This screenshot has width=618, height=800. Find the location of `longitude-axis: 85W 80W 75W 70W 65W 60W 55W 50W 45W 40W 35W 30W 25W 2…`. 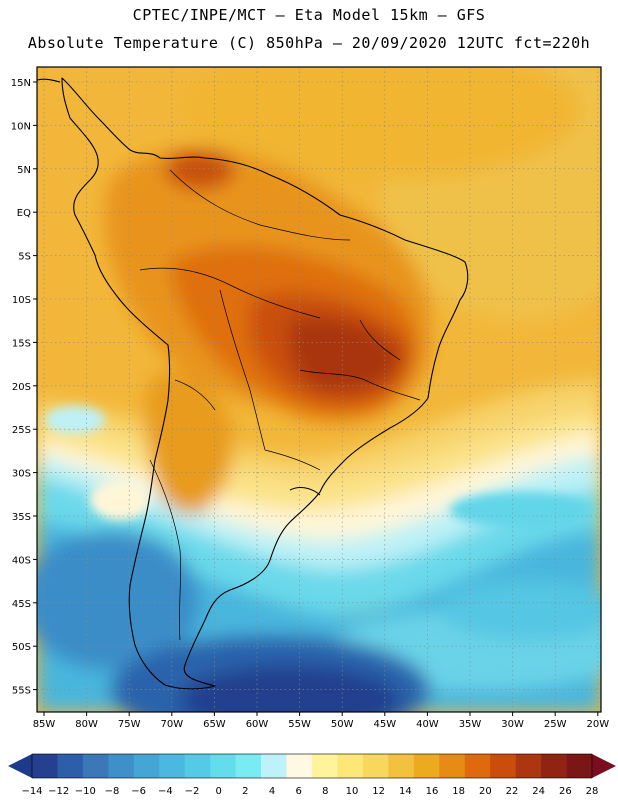

longitude-axis: 85W 80W 75W 70W 65W 60W 55W 50W 45W 40W 35W 30W 25W 2… is located at coordinates (321, 721).